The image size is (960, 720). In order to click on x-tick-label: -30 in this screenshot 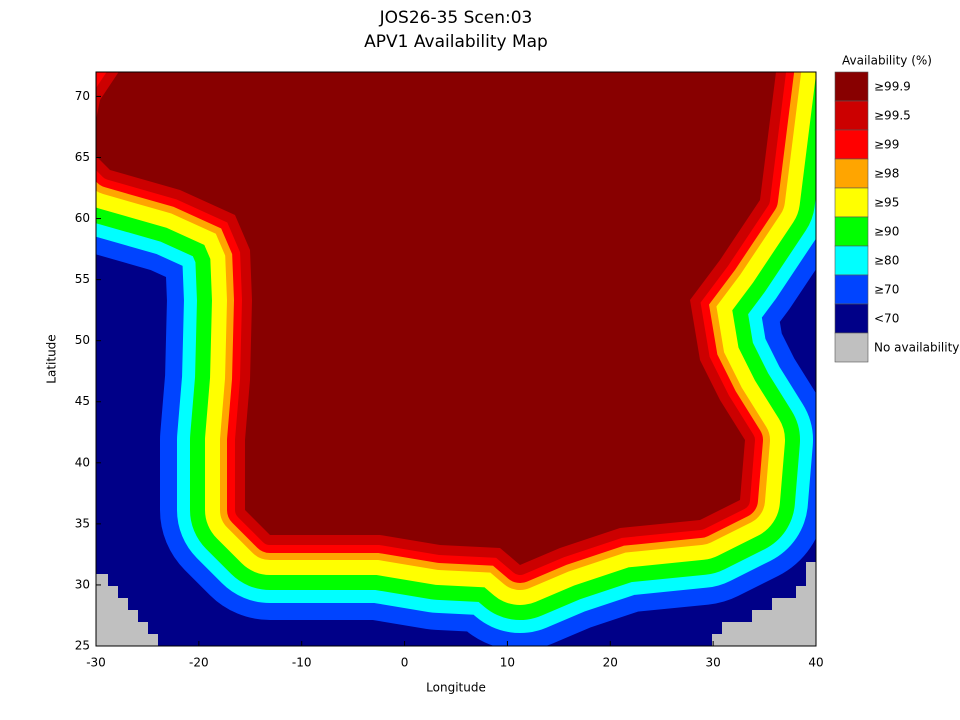, I will do `click(96, 663)`.